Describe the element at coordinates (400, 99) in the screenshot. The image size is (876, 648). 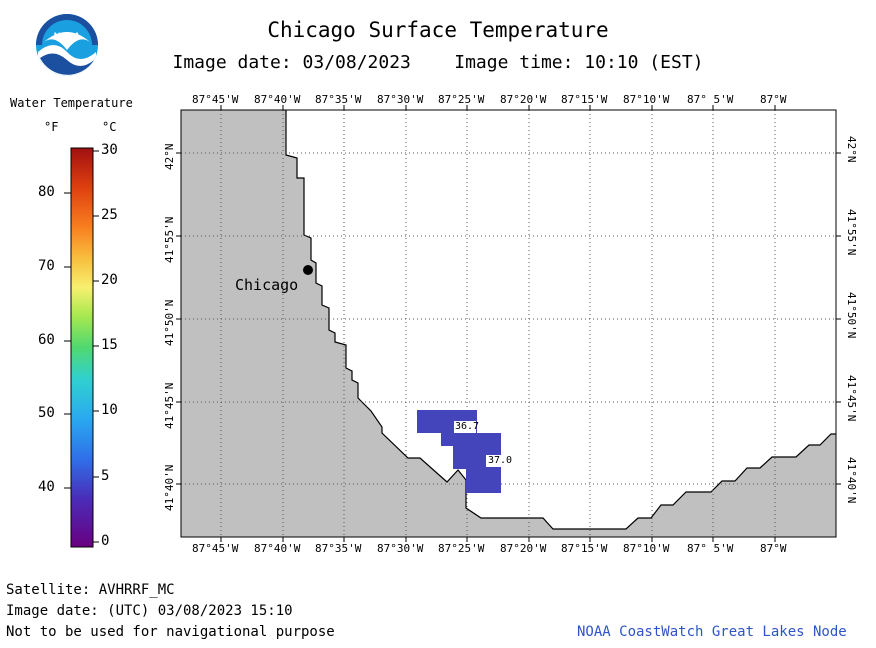
I see `lon-label-top: 87°30'W` at that location.